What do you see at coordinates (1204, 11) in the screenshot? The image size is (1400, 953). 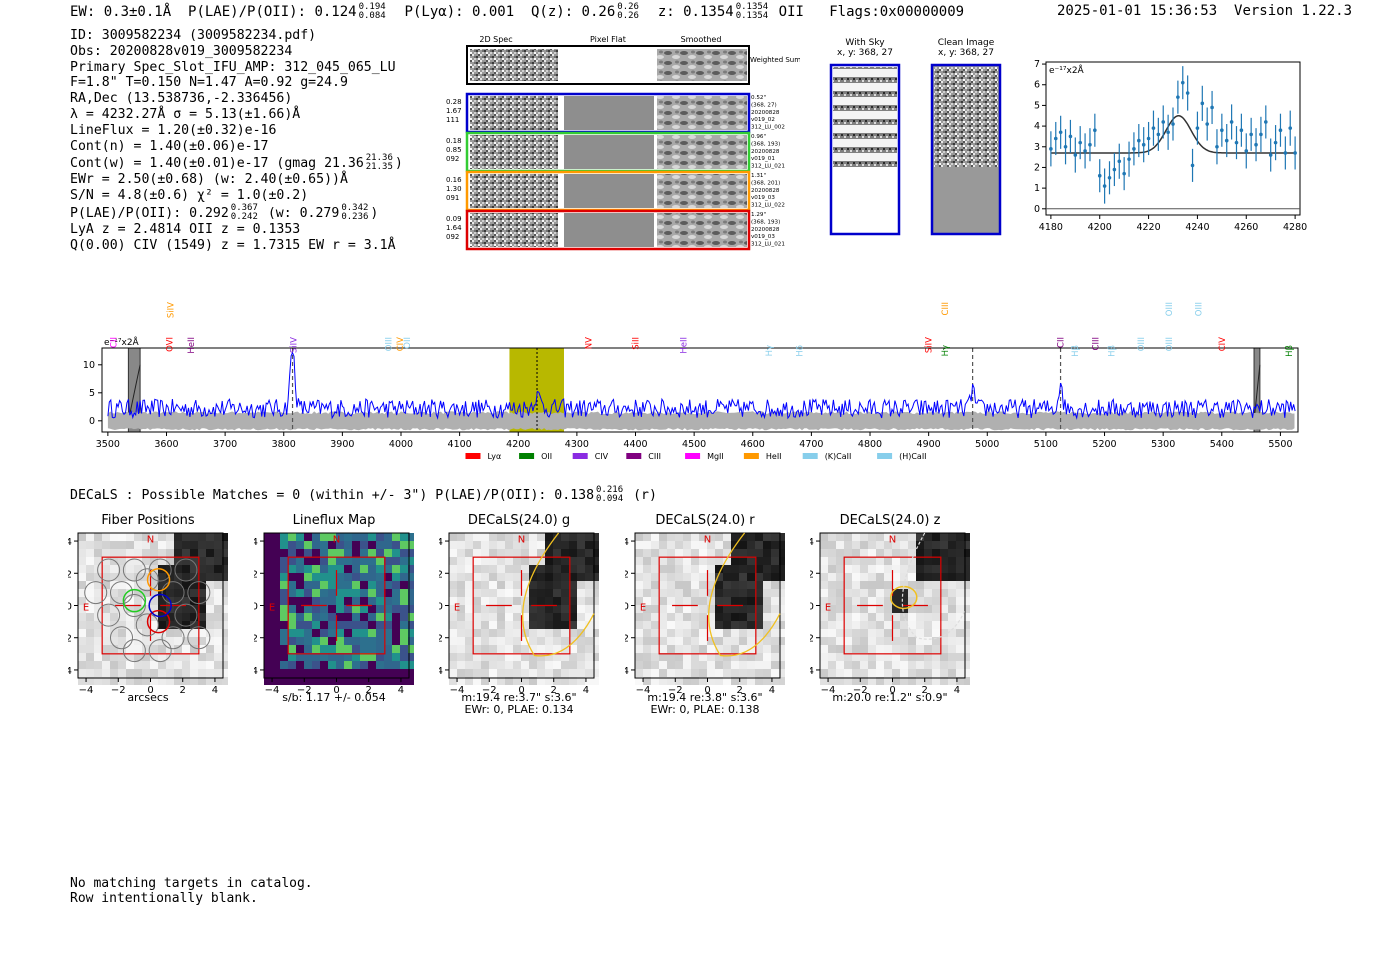 I see `header-timestamp: 2025-01-01 15:36:53 Version 1.22.3` at bounding box center [1204, 11].